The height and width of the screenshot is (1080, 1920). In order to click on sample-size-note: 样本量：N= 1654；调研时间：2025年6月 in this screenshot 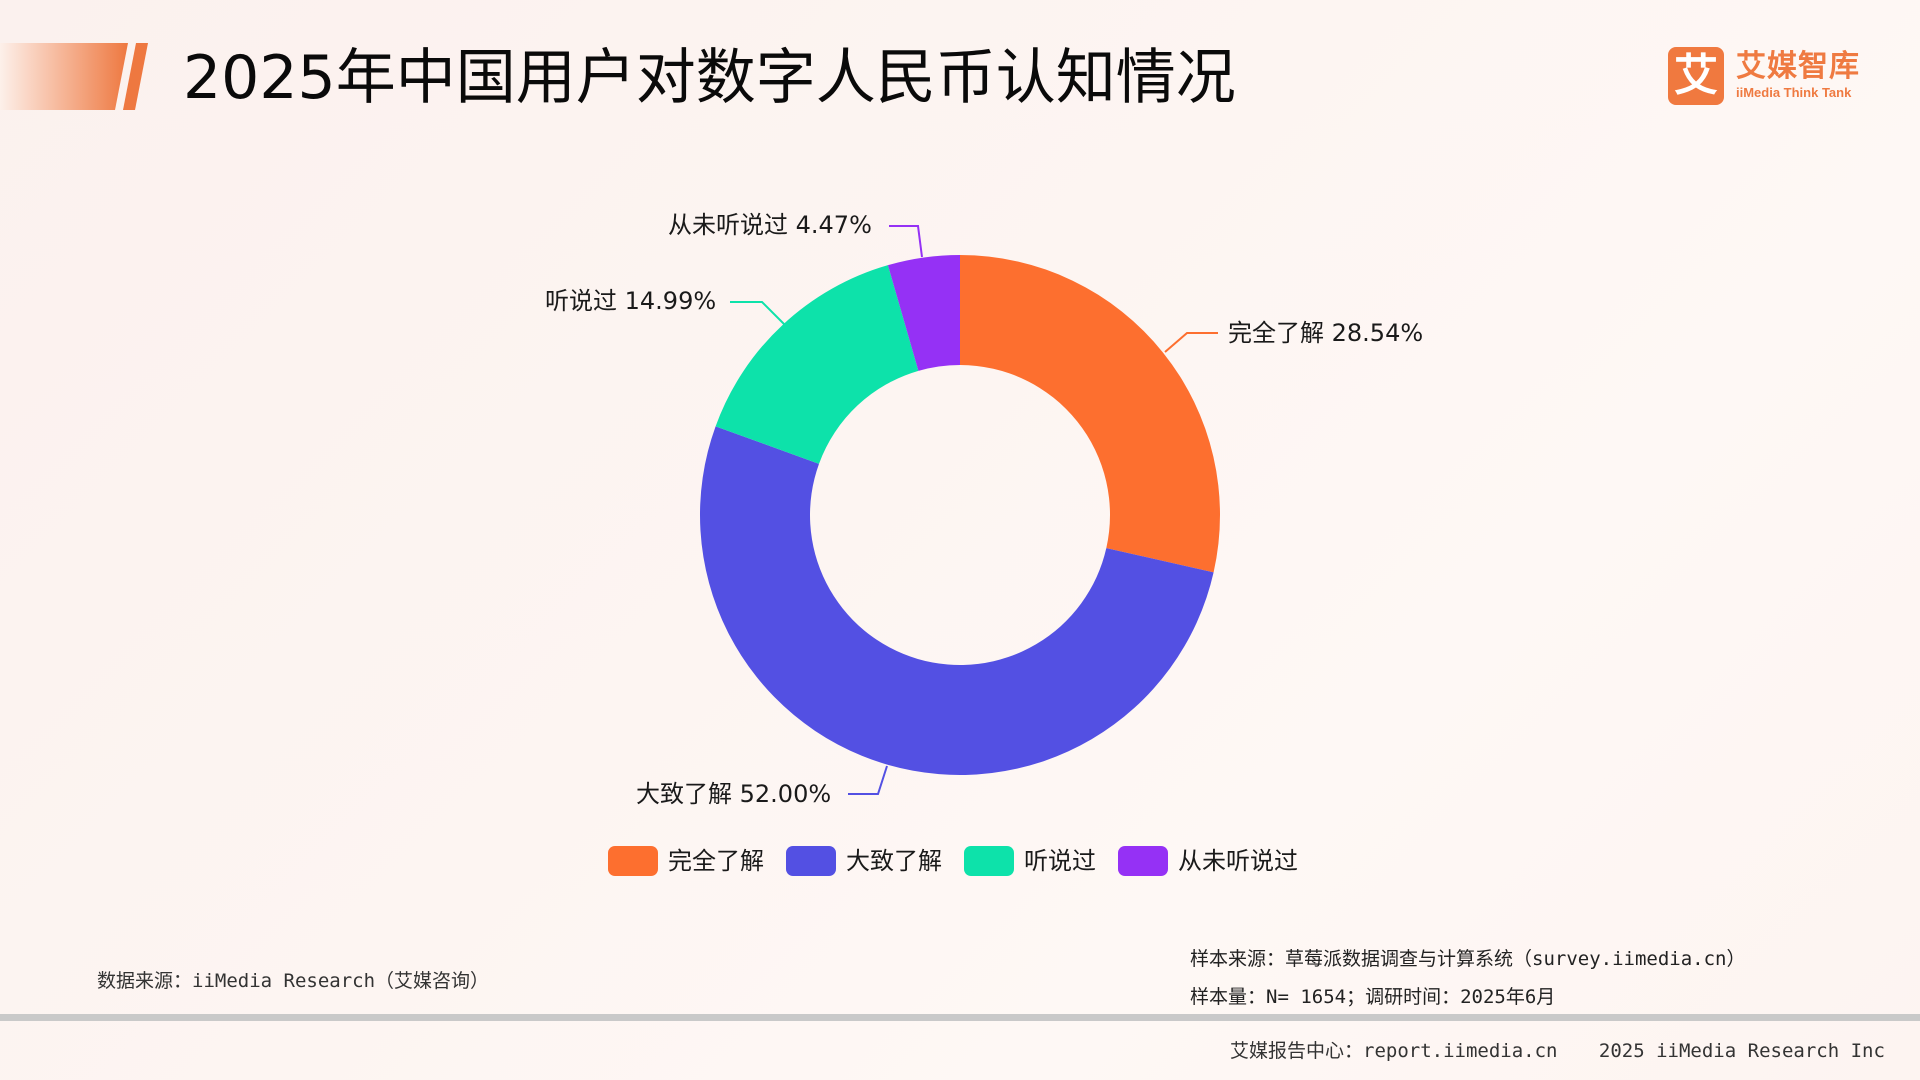, I will do `click(1373, 997)`.